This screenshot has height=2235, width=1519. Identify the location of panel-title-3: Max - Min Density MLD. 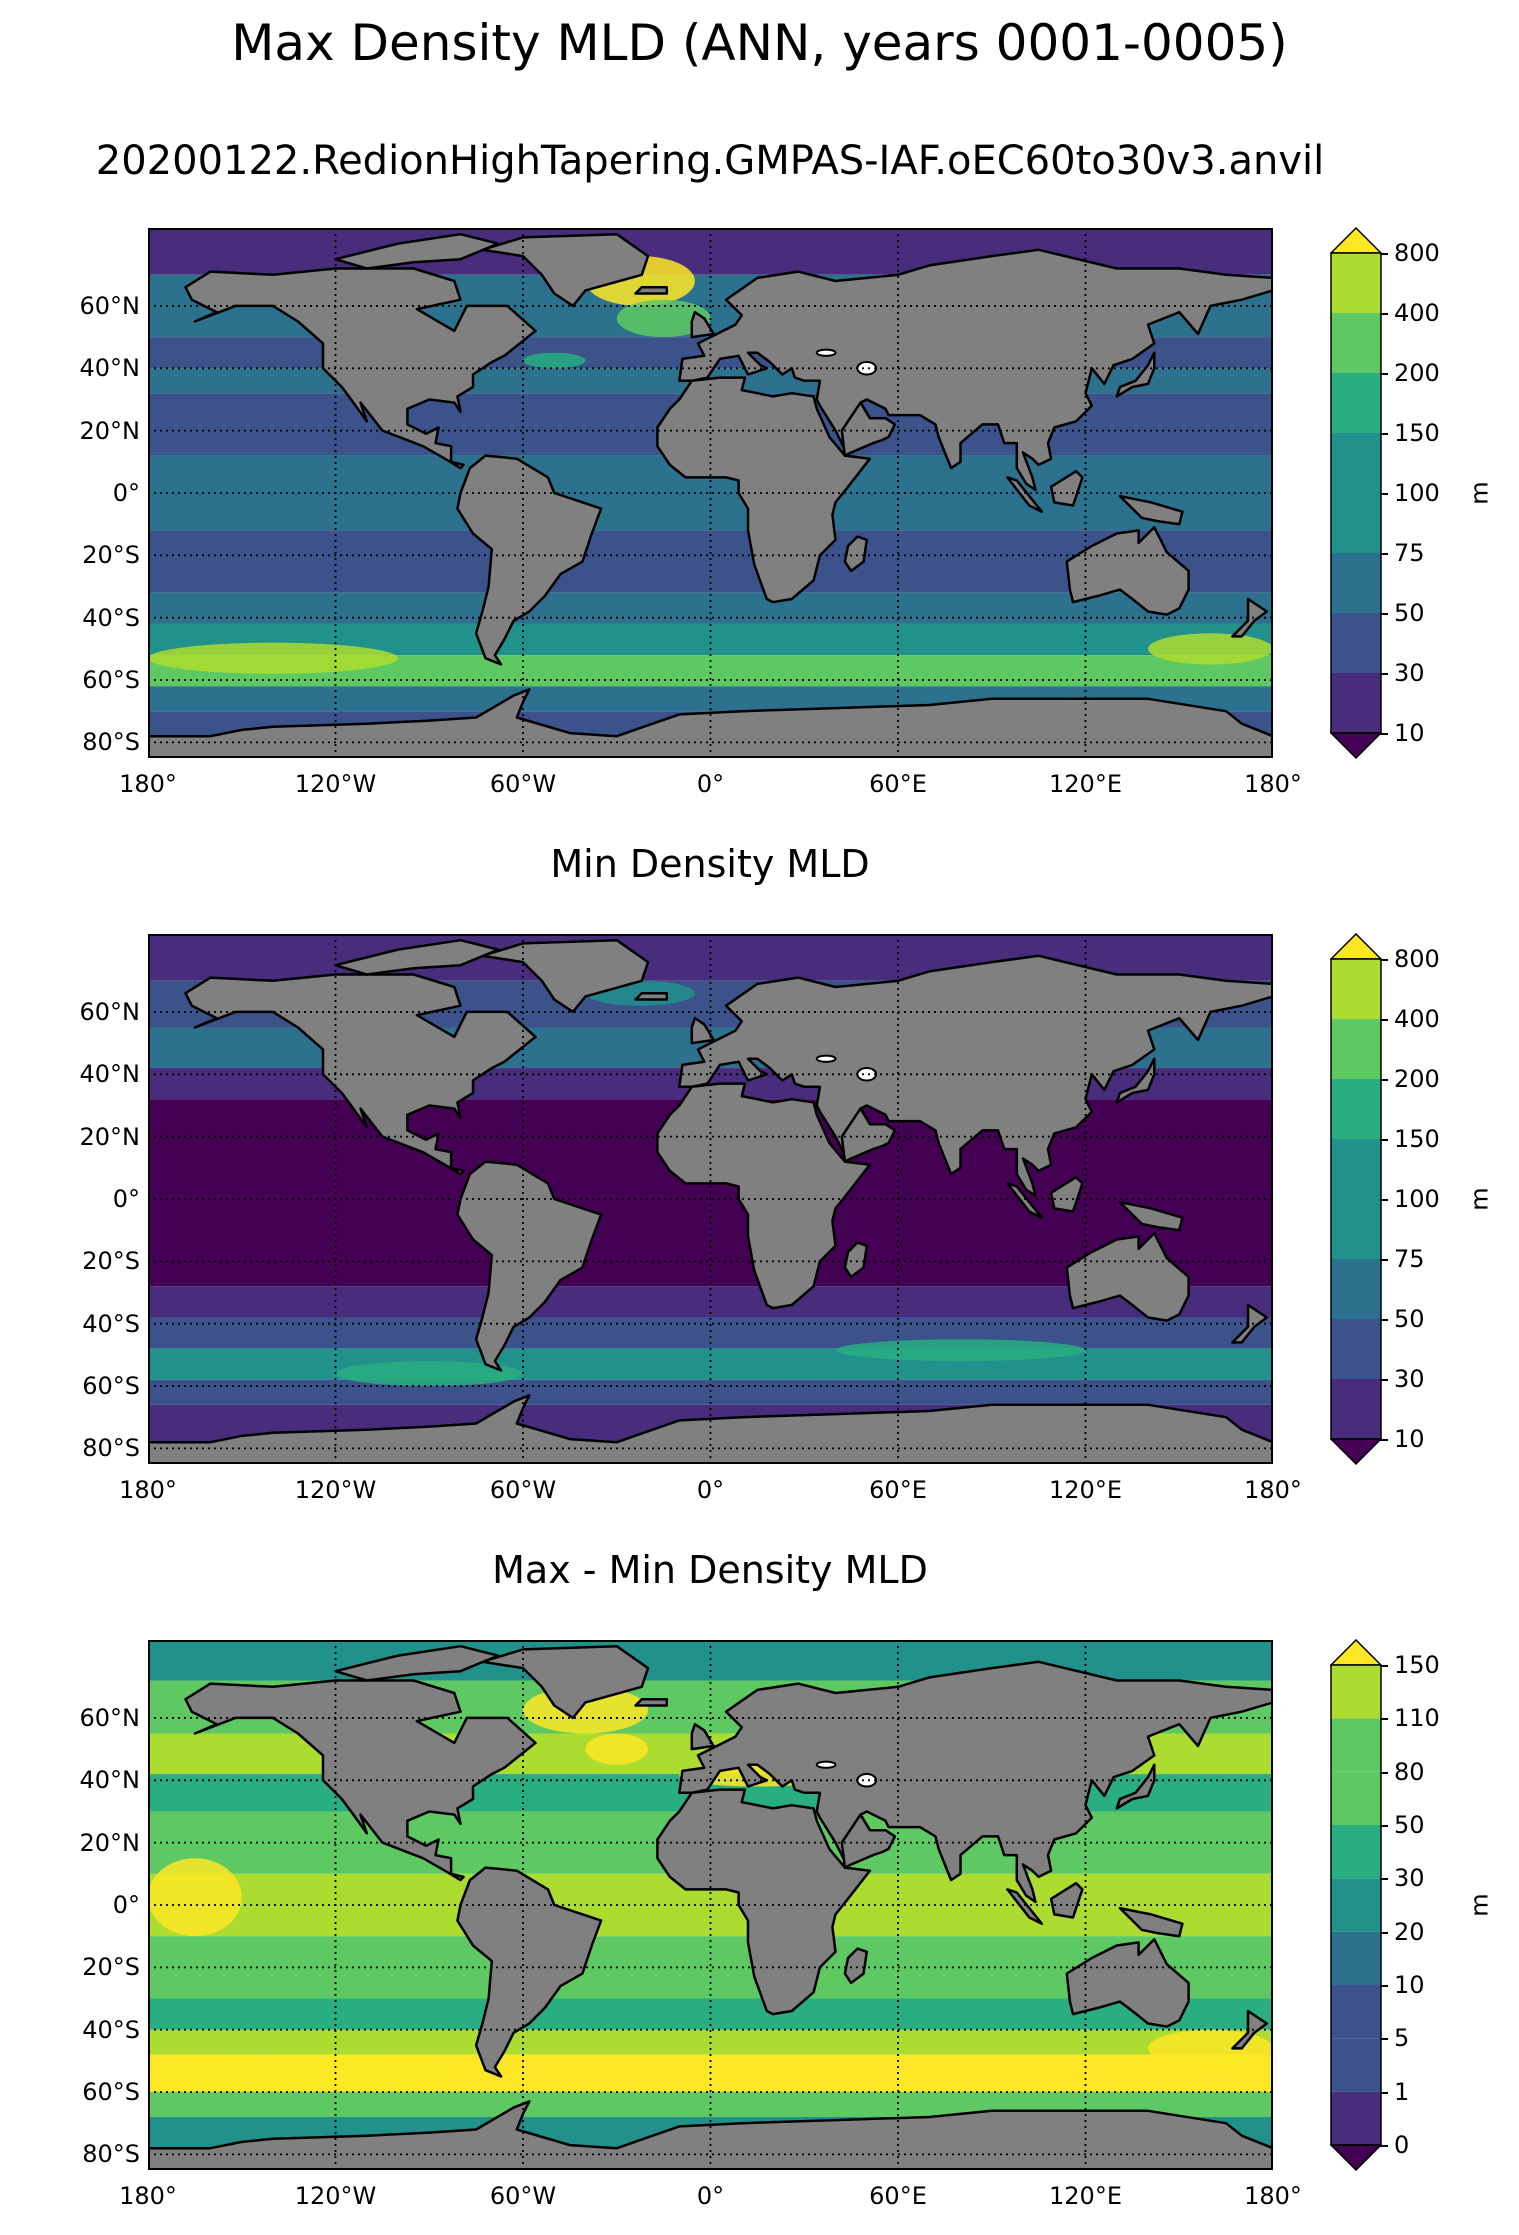
(710, 1570).